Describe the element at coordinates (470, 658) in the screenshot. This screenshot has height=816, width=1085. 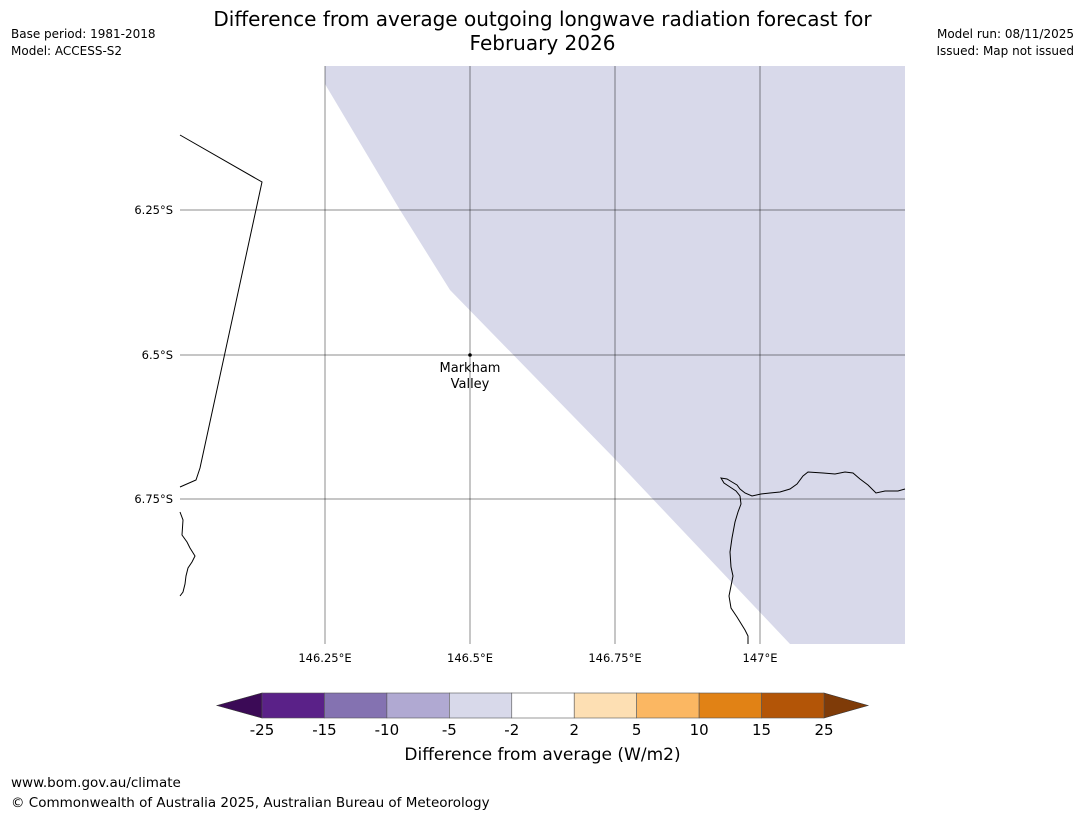
I see `lon-label: 146.5°E` at that location.